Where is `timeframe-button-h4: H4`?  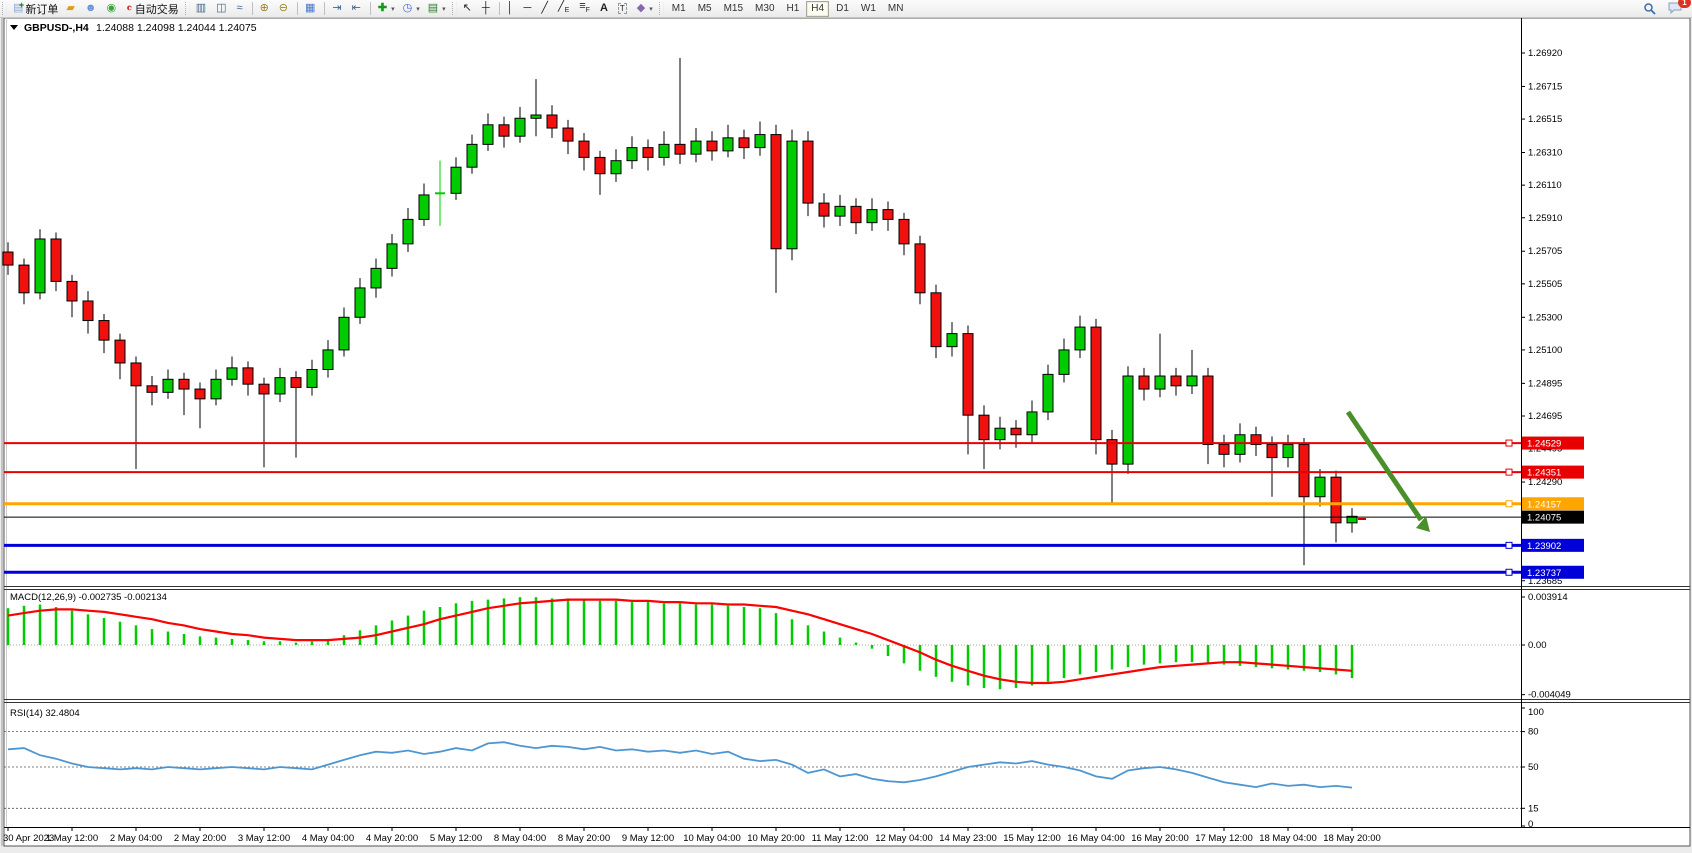
timeframe-button-h4: H4 is located at coordinates (818, 8).